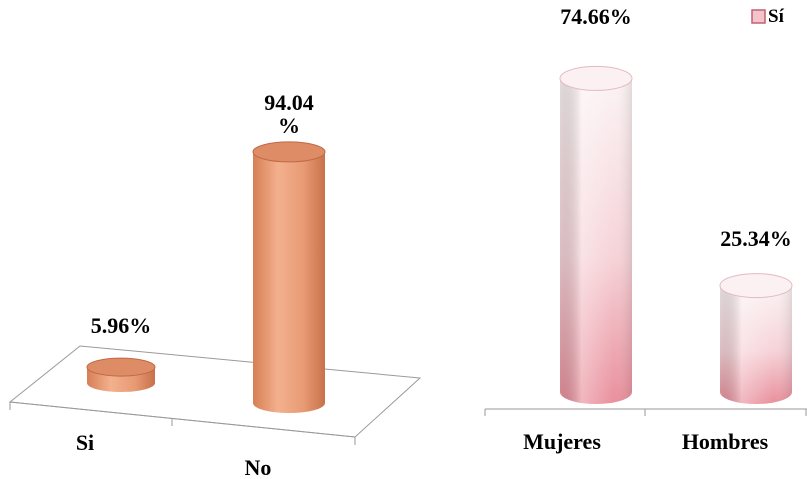 This screenshot has width=807, height=479. Describe the element at coordinates (121, 374) in the screenshot. I see `bar-si` at that location.